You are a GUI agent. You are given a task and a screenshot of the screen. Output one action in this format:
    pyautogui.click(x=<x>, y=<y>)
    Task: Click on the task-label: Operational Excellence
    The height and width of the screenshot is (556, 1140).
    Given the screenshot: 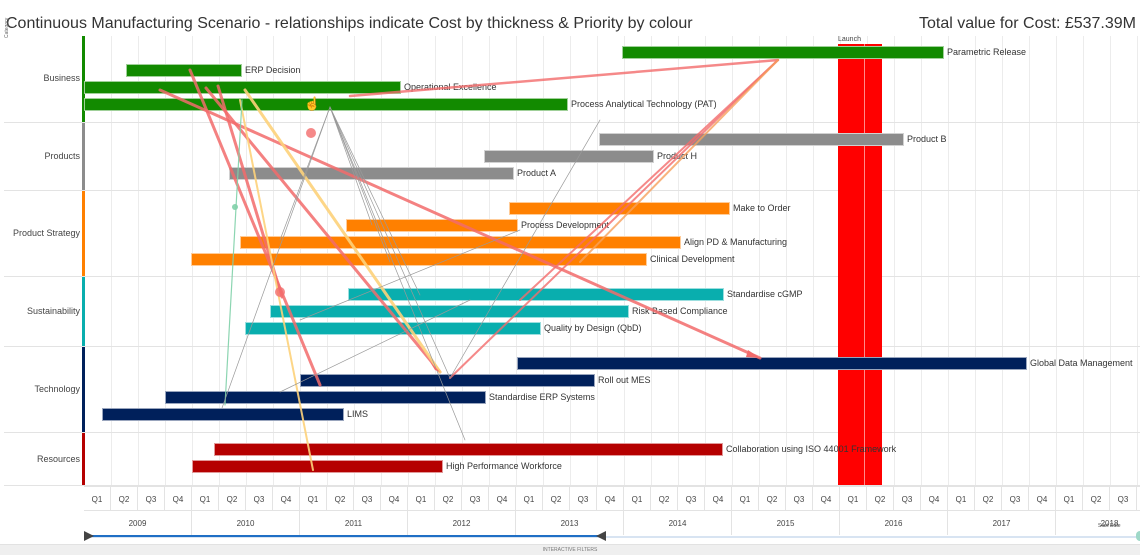 What is the action you would take?
    pyautogui.click(x=450, y=87)
    